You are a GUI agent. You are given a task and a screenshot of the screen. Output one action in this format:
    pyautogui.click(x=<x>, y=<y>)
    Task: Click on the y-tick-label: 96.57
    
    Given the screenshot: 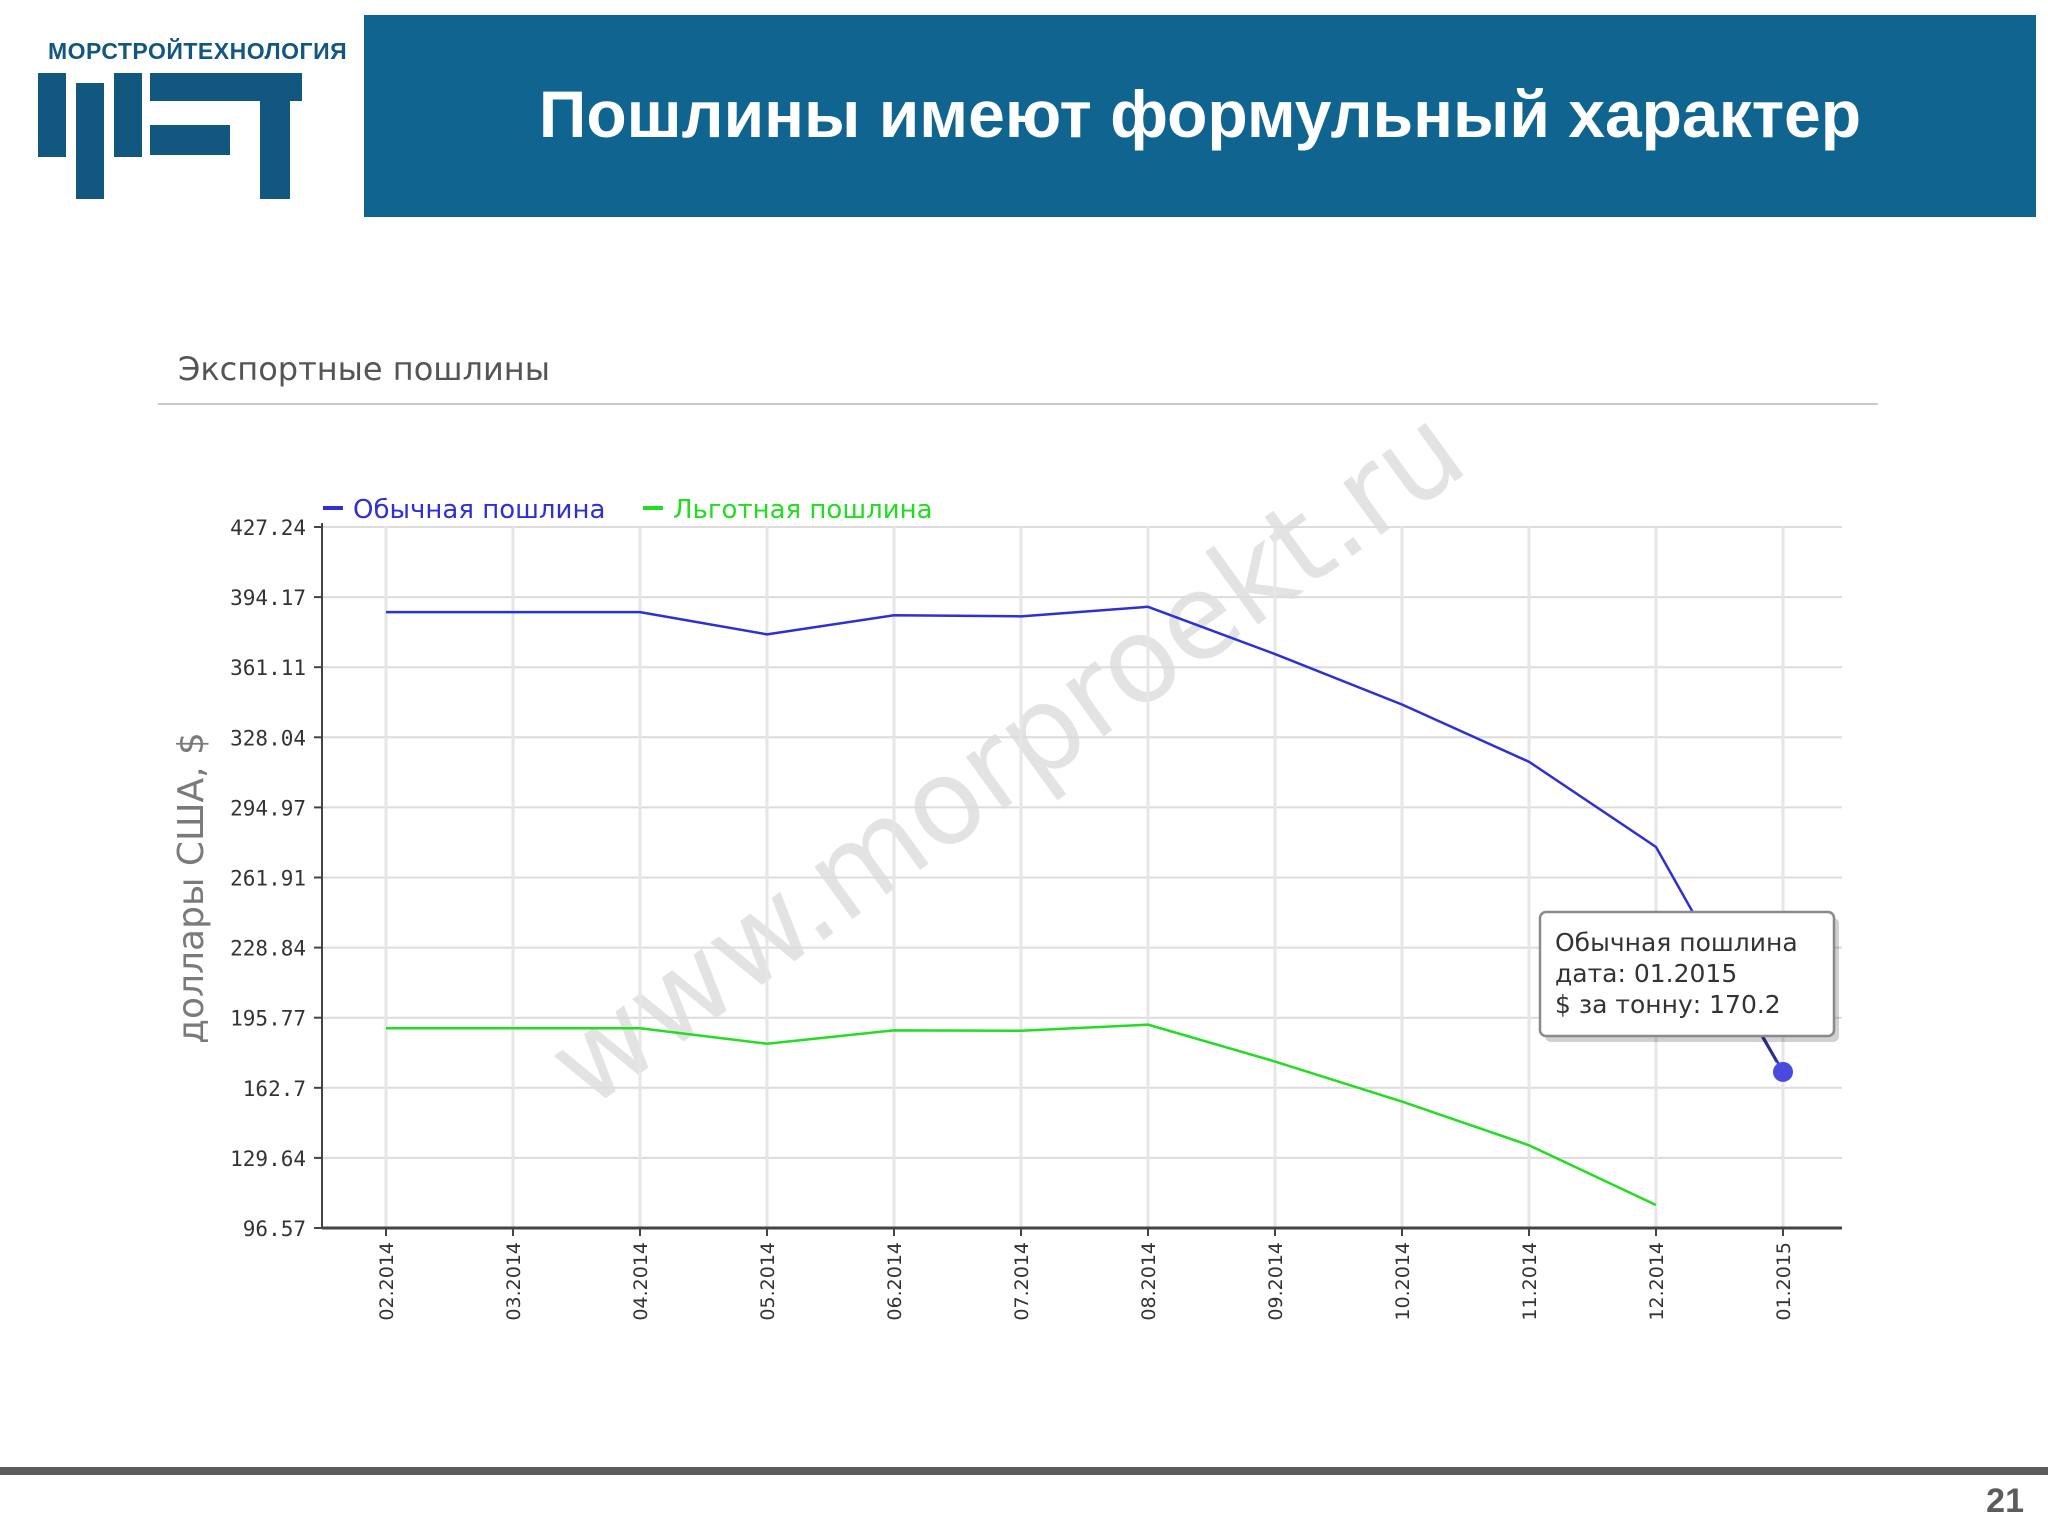 What is the action you would take?
    pyautogui.click(x=274, y=1229)
    